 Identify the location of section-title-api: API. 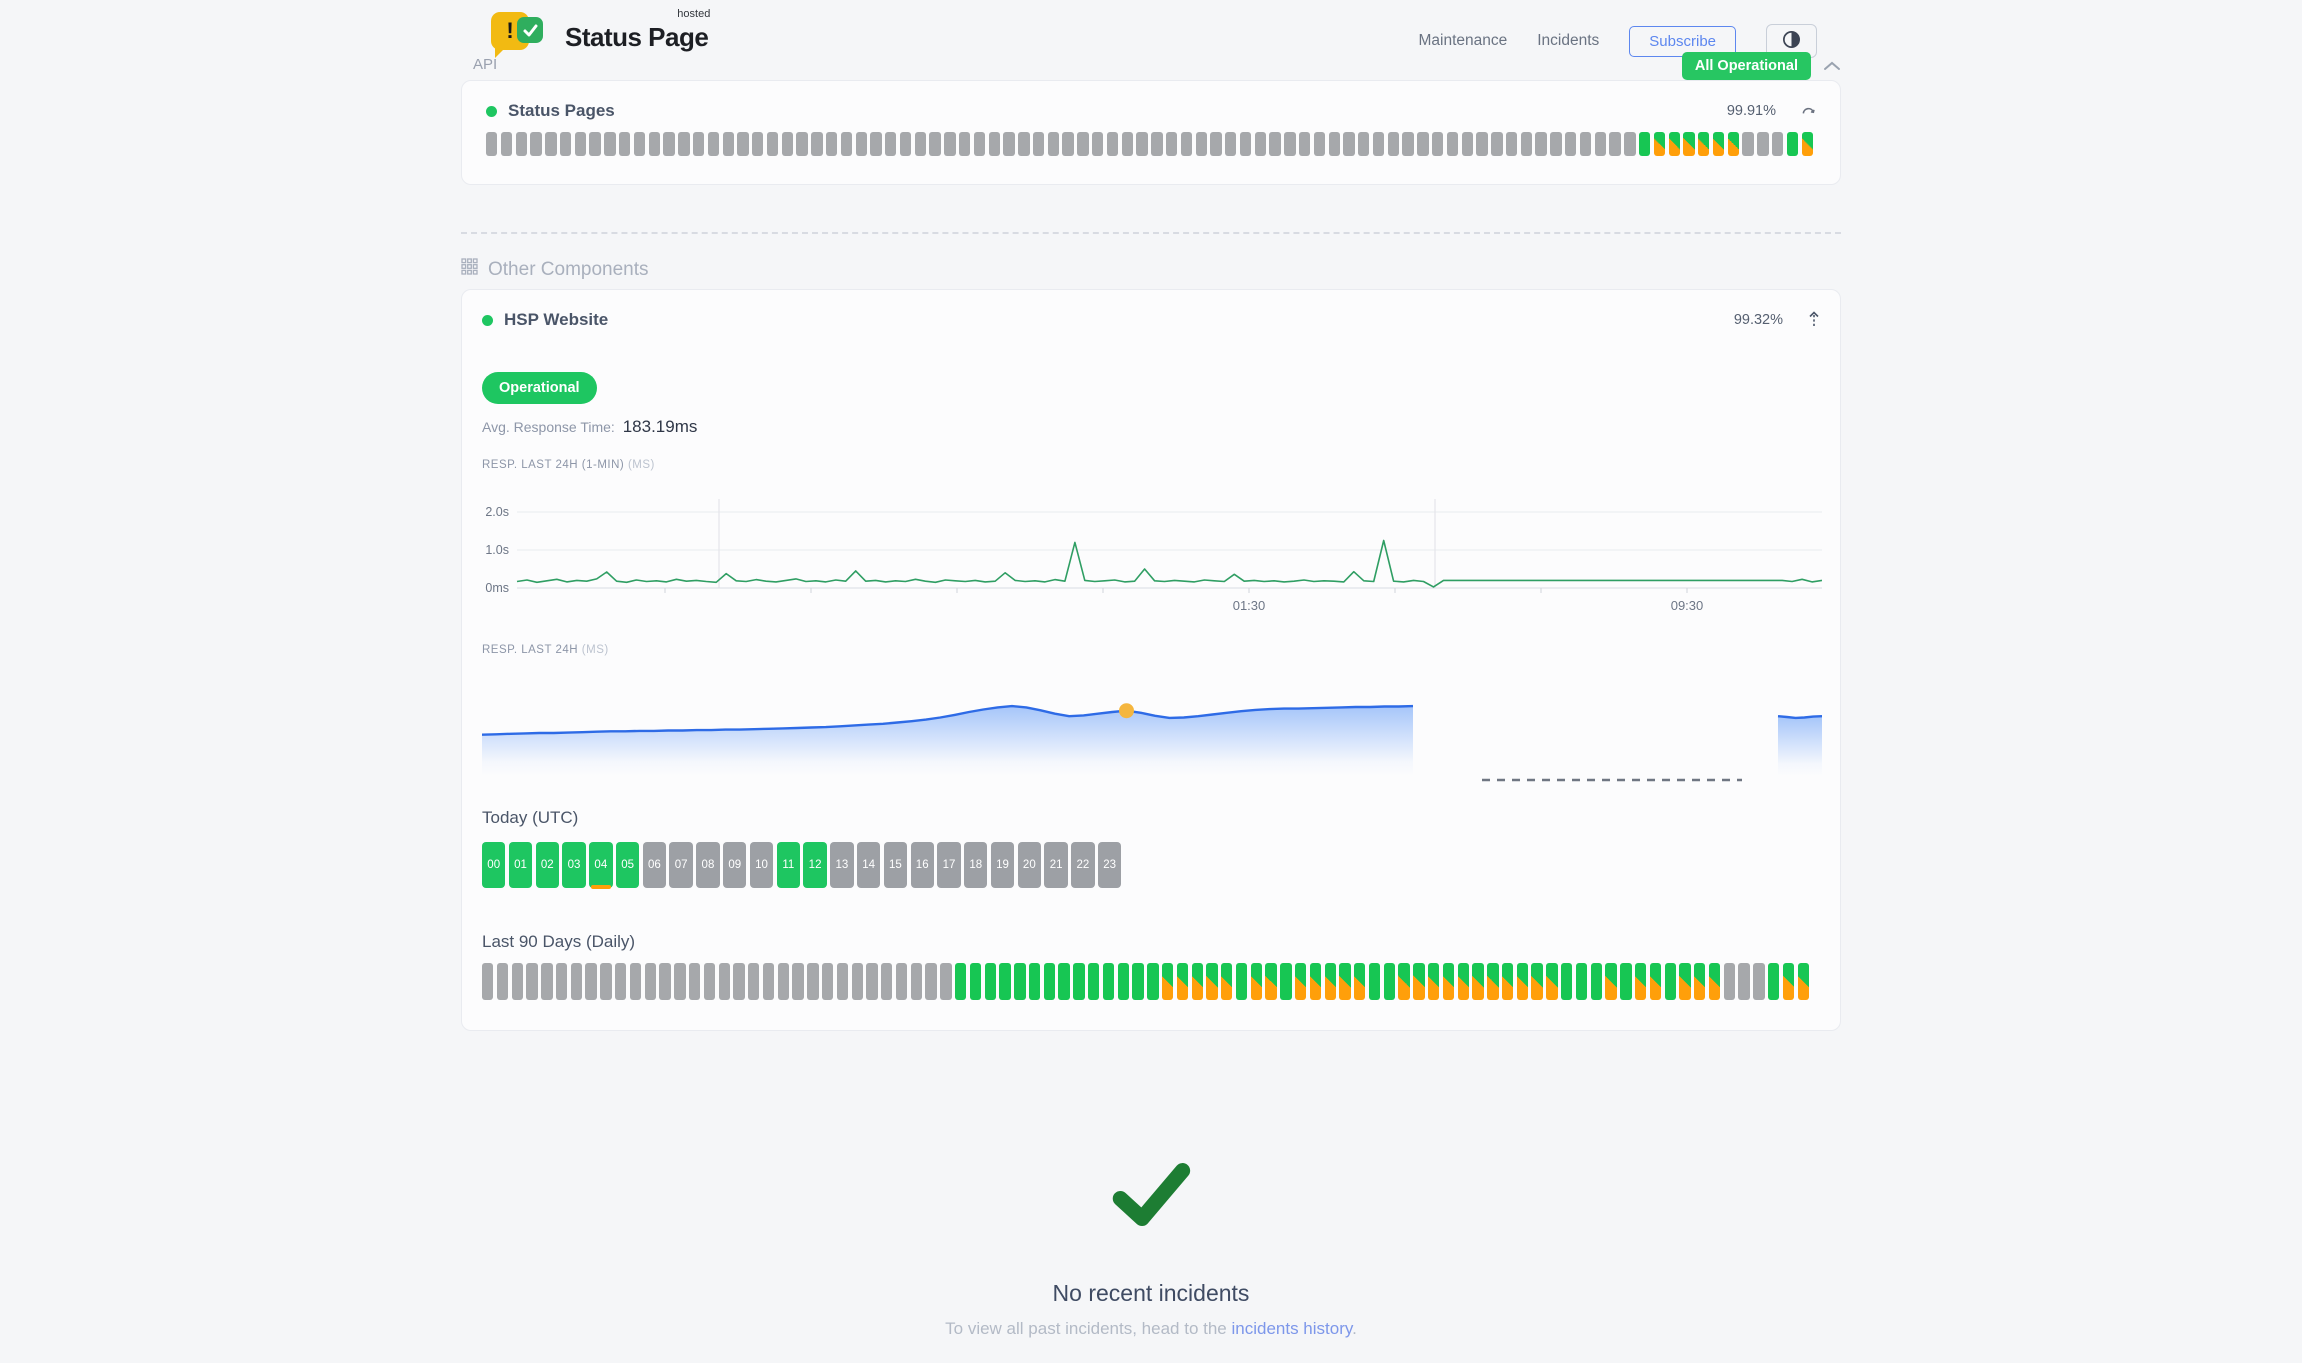
(485, 64).